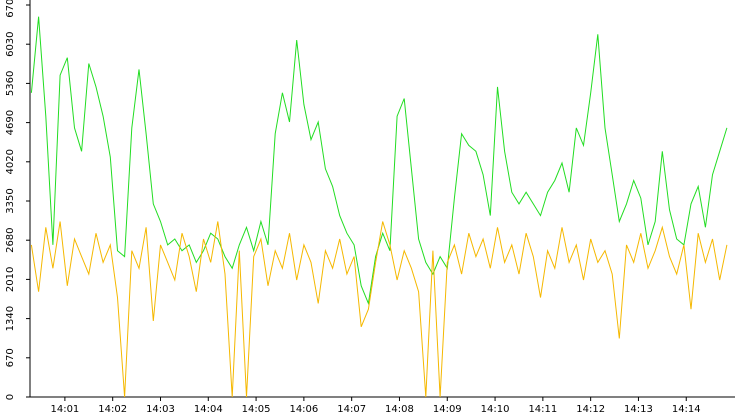 Image resolution: width=735 pixels, height=415 pixels. I want to click on x-tick-label: 14:04, so click(208, 409).